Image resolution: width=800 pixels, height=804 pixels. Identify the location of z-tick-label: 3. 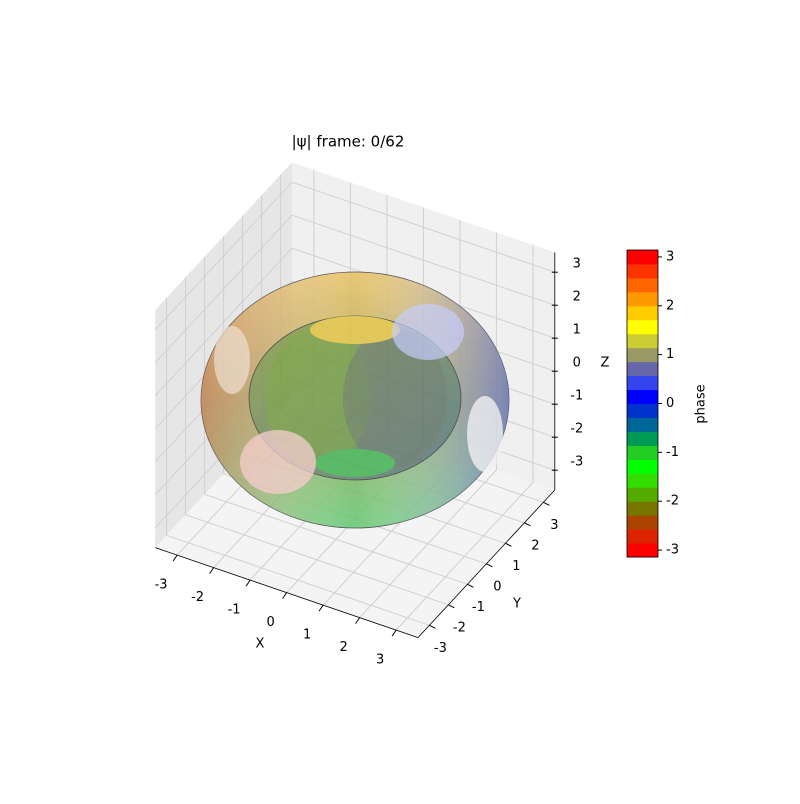
(577, 264).